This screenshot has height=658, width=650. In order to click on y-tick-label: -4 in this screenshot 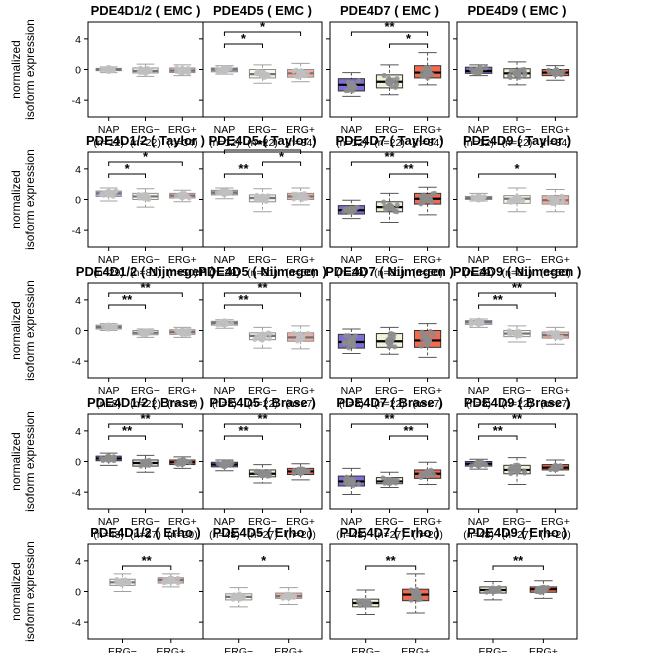, I will do `click(76, 362)`.